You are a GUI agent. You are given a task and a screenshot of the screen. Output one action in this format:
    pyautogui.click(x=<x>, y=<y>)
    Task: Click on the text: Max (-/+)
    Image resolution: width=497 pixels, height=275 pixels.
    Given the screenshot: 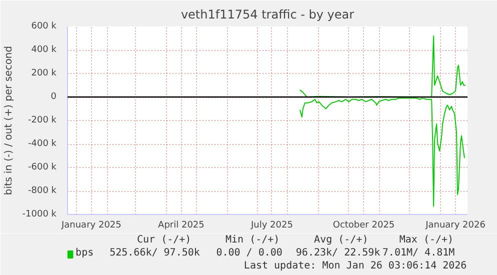 What is the action you would take?
    pyautogui.click(x=426, y=240)
    